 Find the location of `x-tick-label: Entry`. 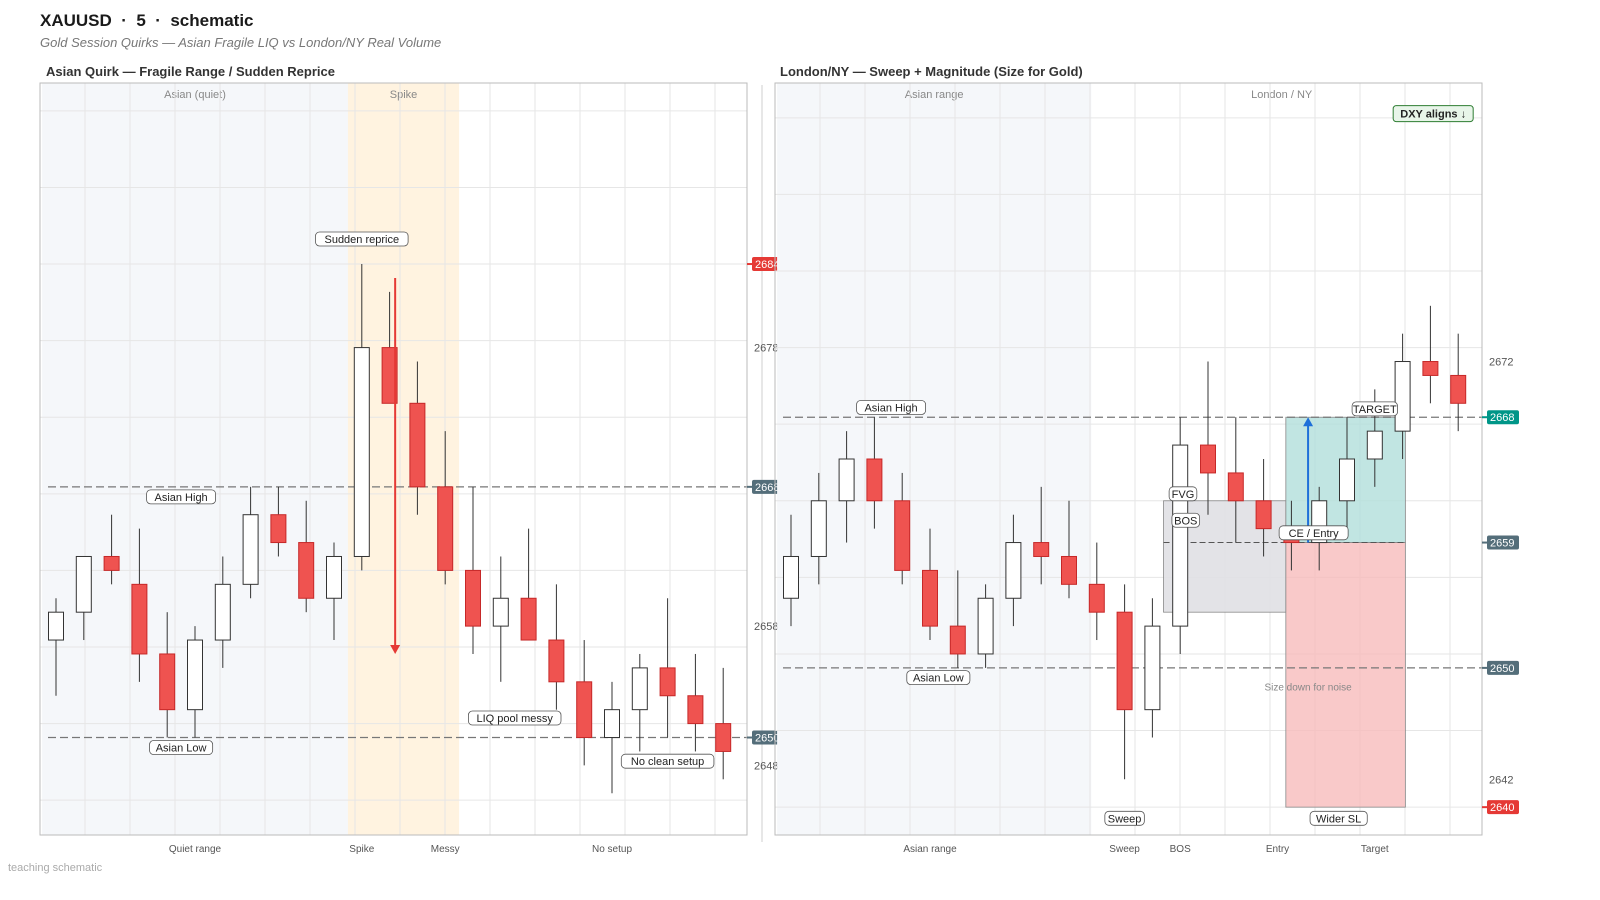

x-tick-label: Entry is located at coordinates (1277, 849).